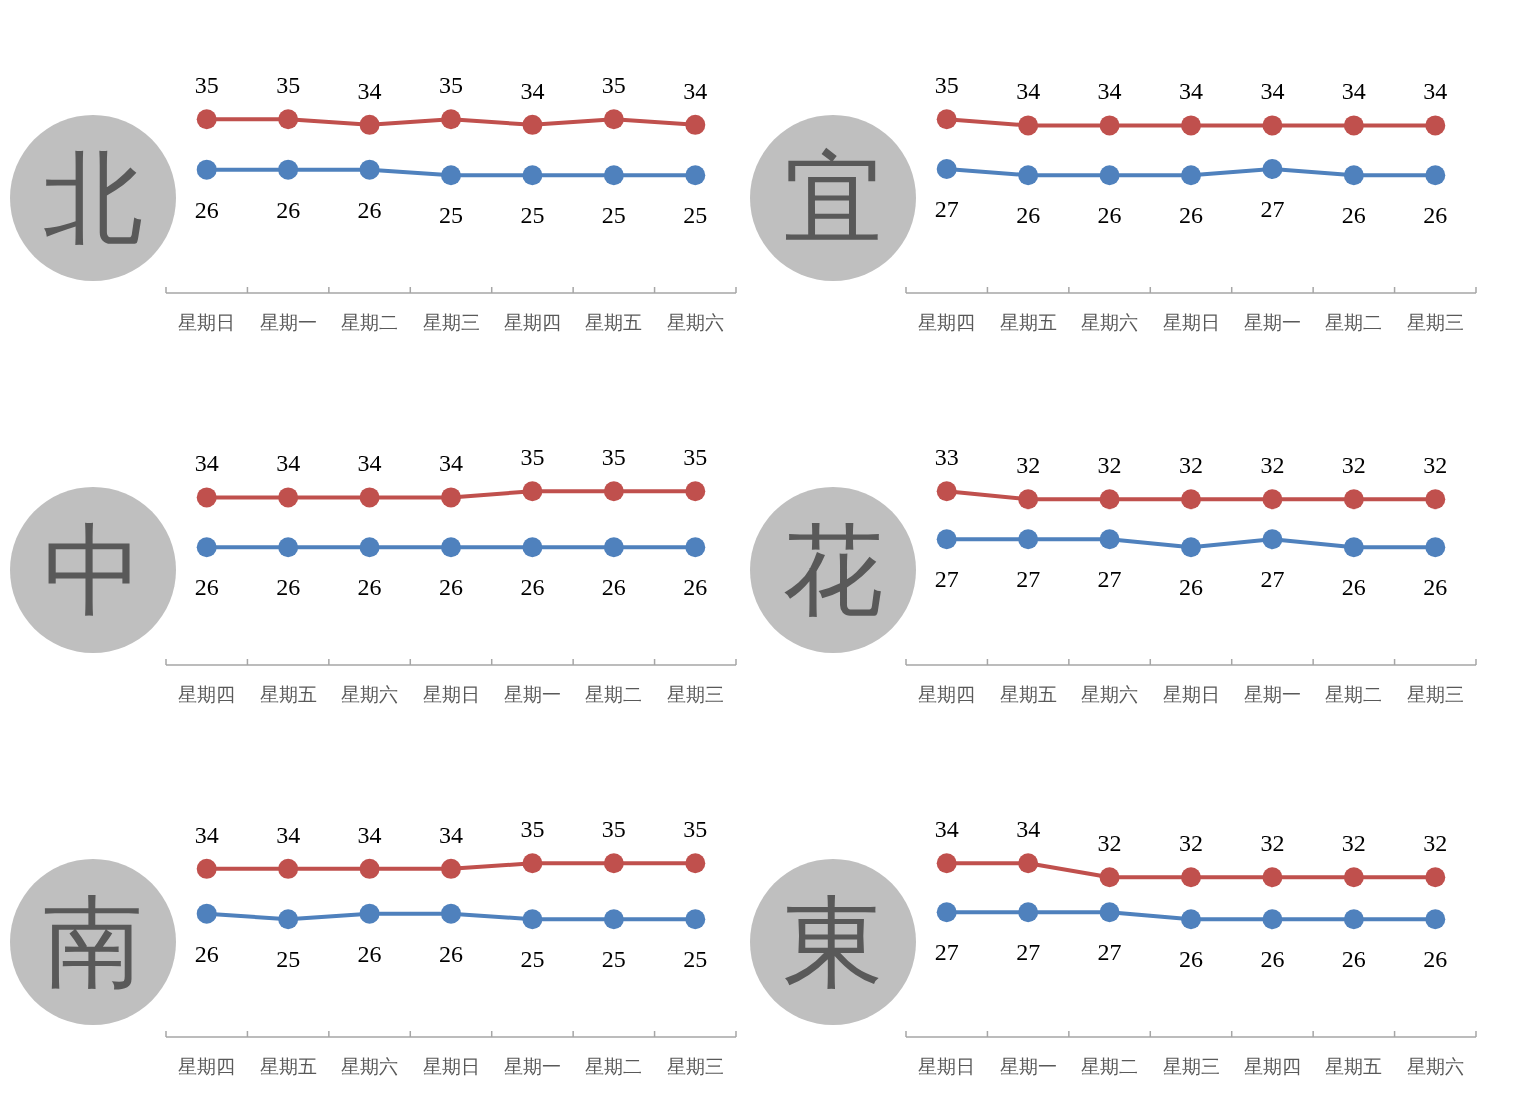 The image size is (1522, 1106). Describe the element at coordinates (833, 198) in the screenshot. I see `chart-title: 宜` at that location.